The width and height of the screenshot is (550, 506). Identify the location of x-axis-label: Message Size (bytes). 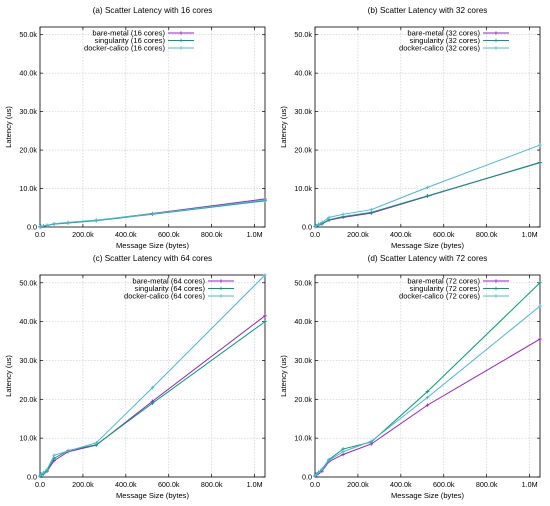
(152, 245).